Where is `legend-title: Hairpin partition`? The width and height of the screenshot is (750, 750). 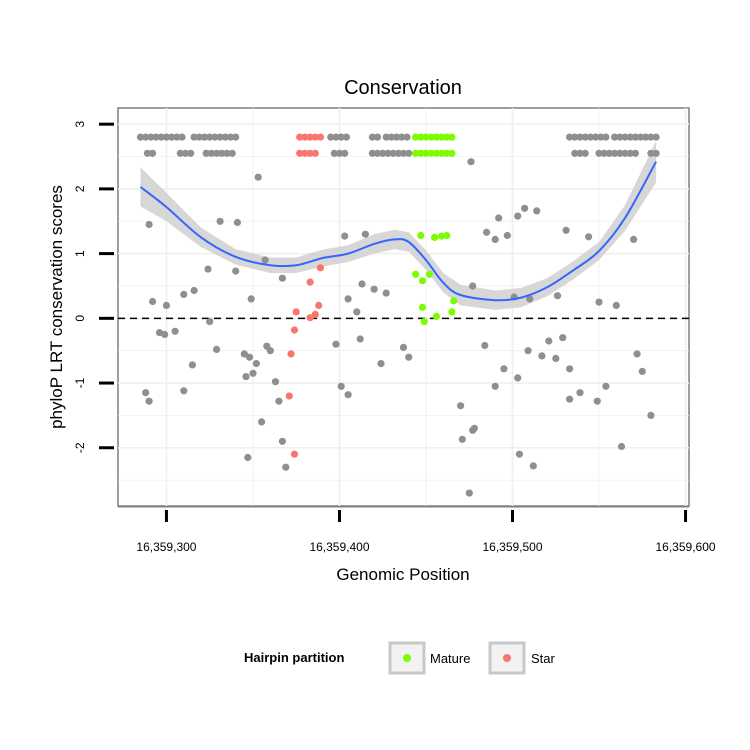
legend-title: Hairpin partition is located at coordinates (294, 657).